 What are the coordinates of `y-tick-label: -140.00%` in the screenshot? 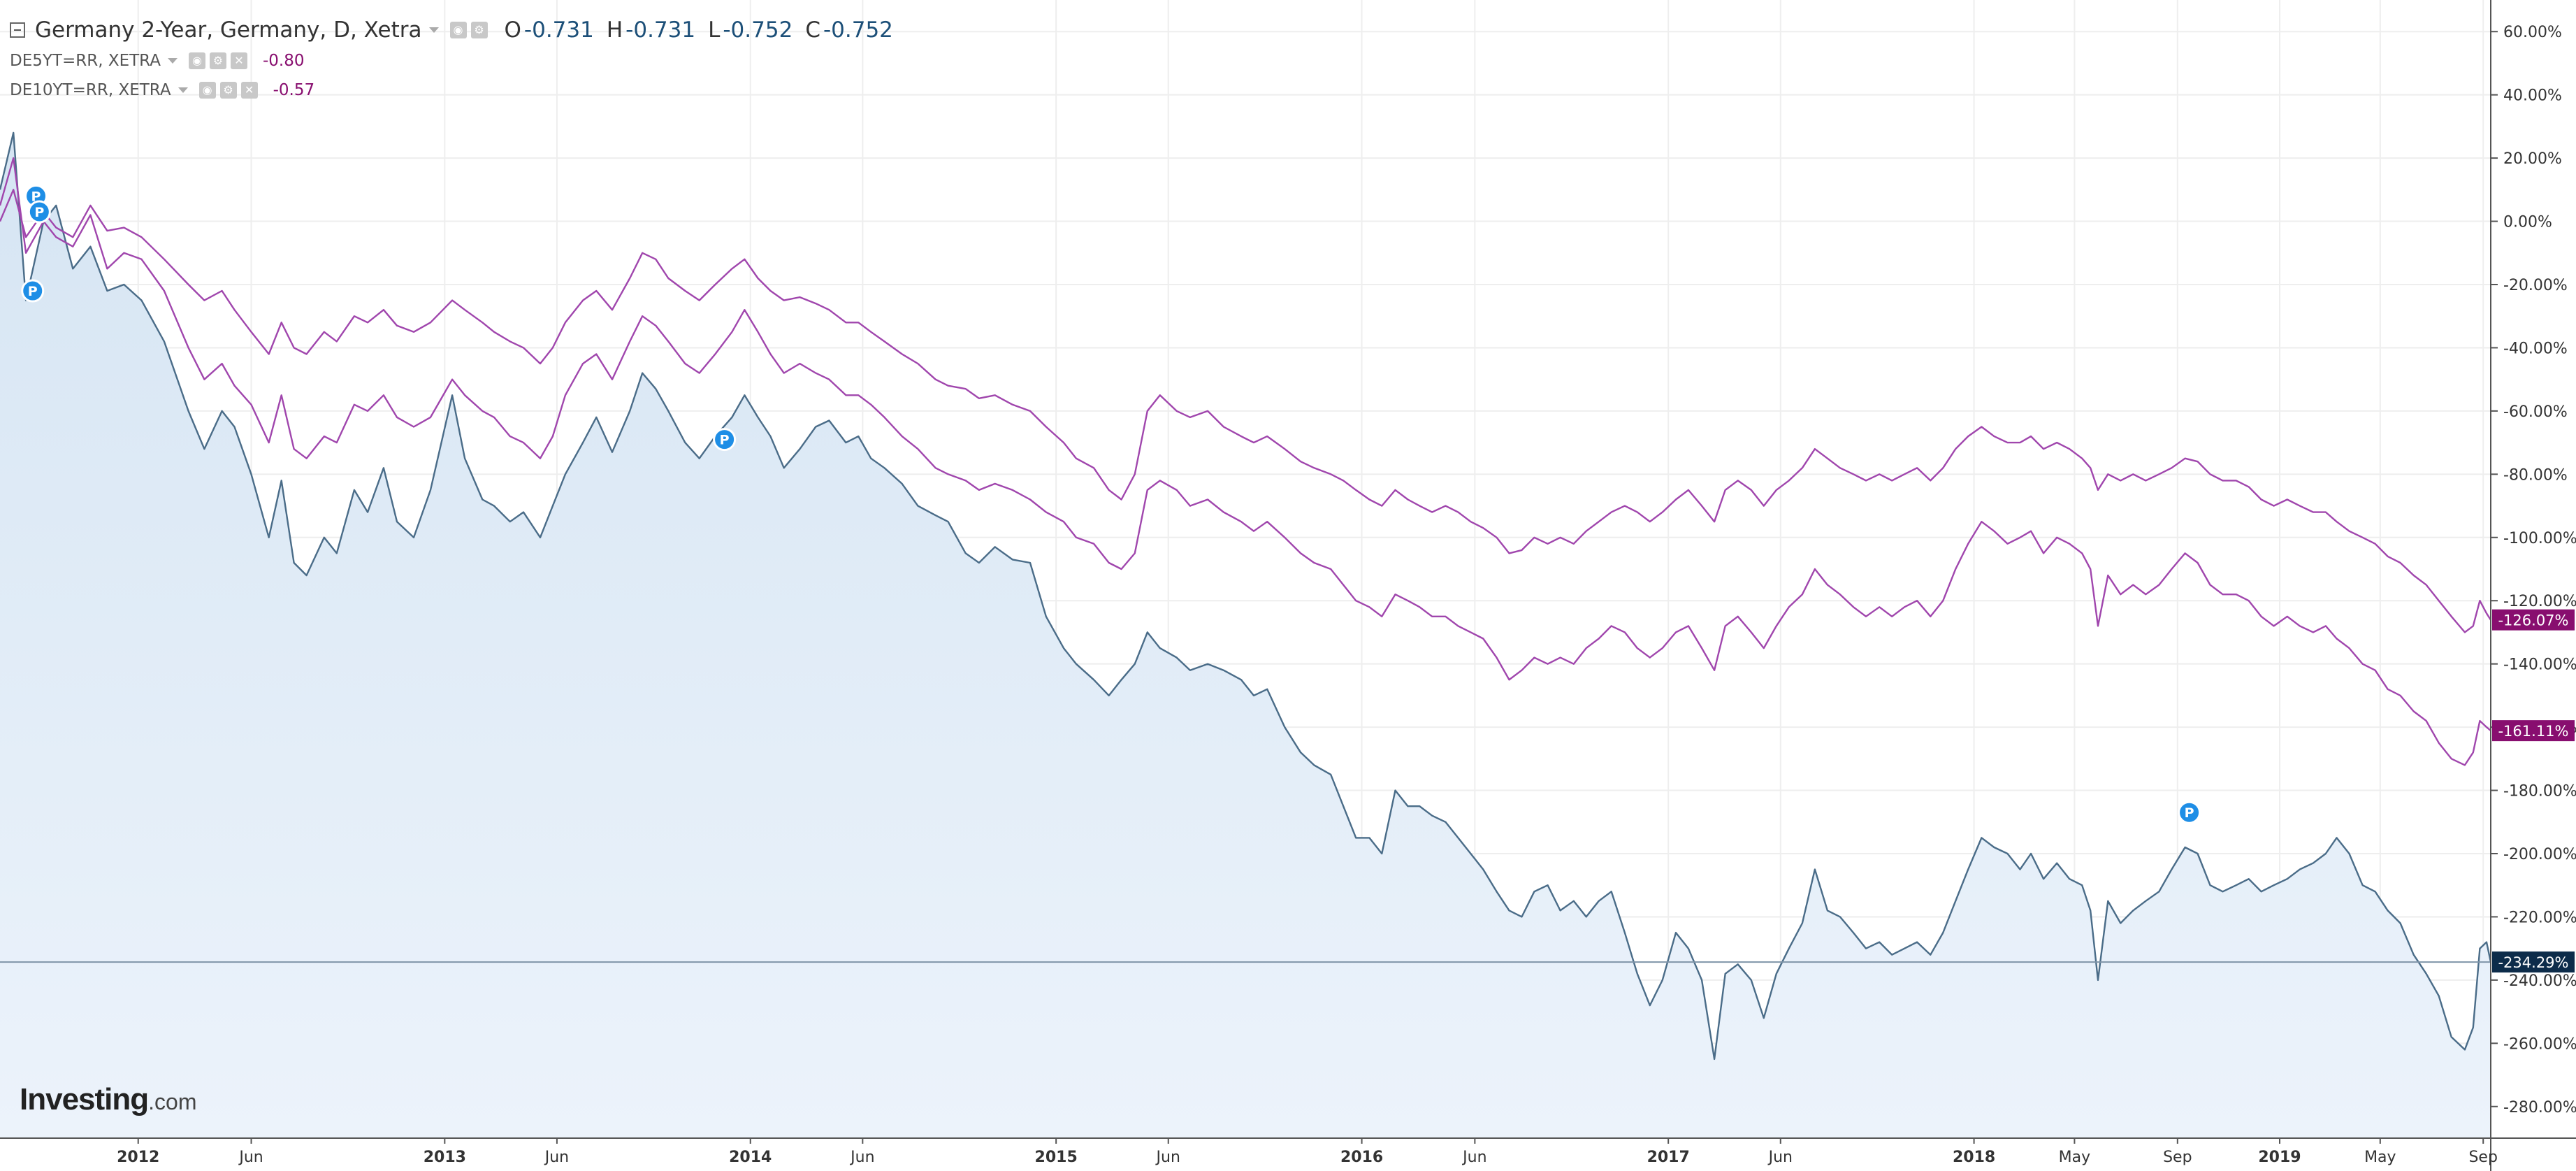 It's located at (2540, 665).